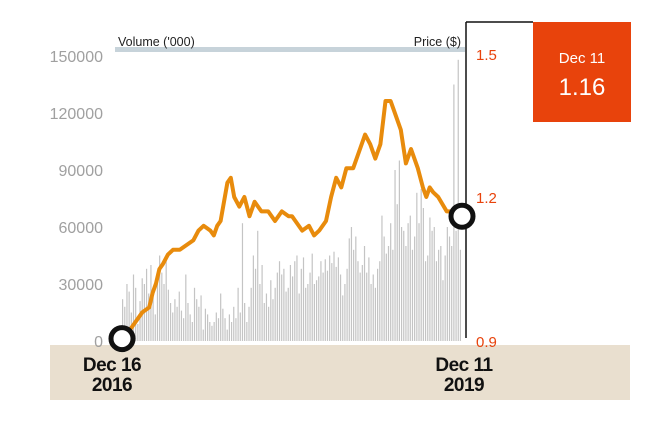  What do you see at coordinates (76, 200) in the screenshot?
I see `left-axis: 150000 120000 90000 60000 30000 0` at bounding box center [76, 200].